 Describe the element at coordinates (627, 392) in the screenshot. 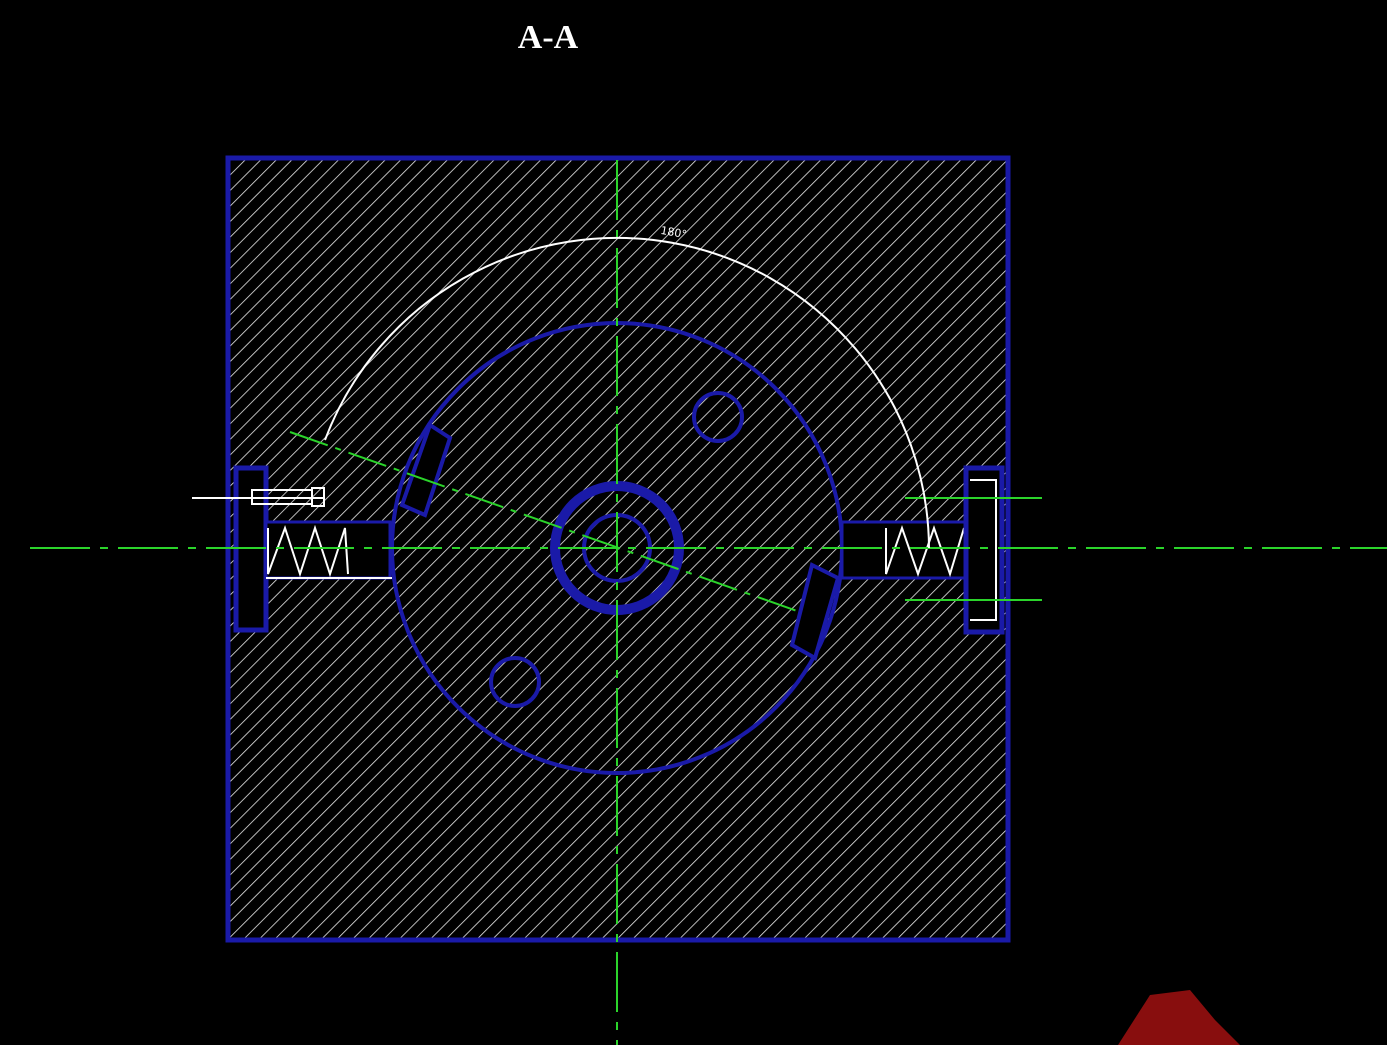

I see `rotation-arc` at that location.